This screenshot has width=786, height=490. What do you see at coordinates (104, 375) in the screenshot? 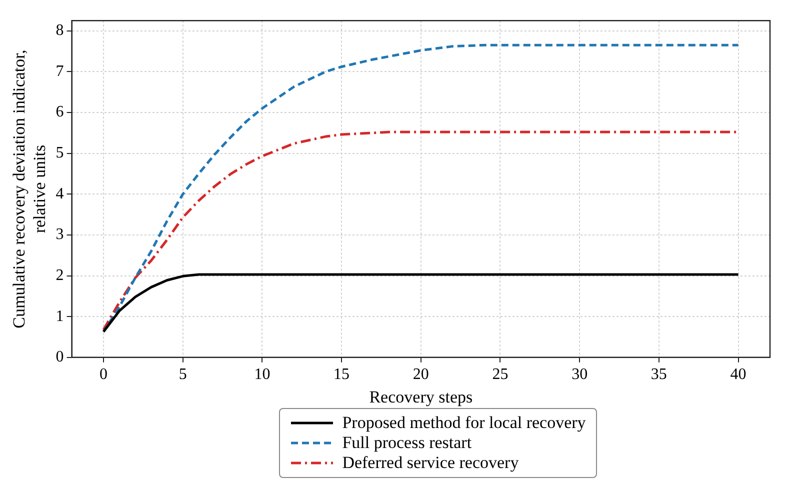
I see `x-tick-label: 0` at bounding box center [104, 375].